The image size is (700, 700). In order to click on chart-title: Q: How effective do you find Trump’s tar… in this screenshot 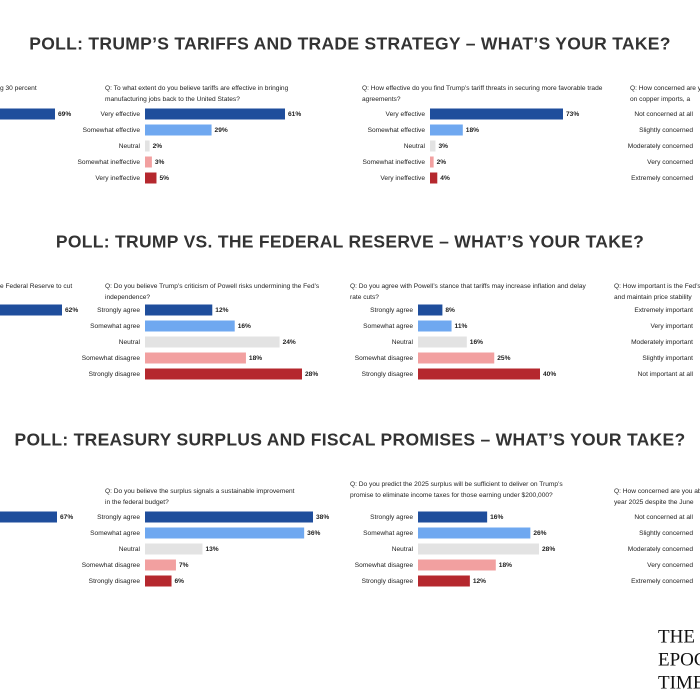, I will do `click(482, 88)`.